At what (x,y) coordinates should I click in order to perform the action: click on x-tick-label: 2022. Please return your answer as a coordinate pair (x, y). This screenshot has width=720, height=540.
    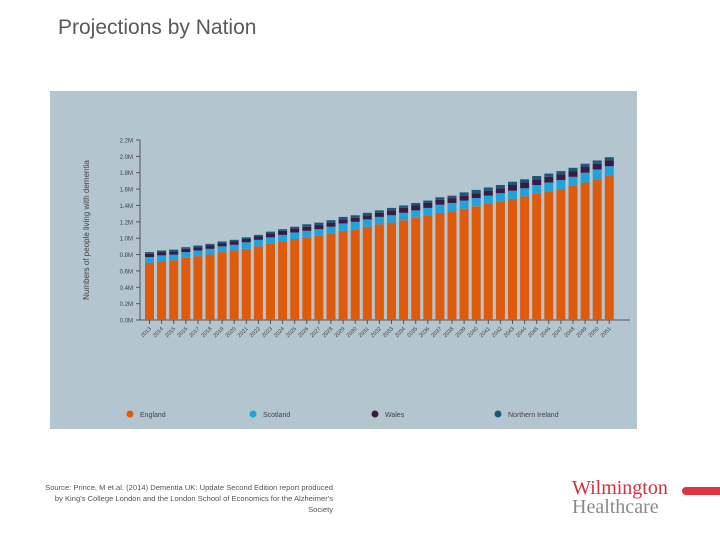
    Looking at the image, I should click on (255, 332).